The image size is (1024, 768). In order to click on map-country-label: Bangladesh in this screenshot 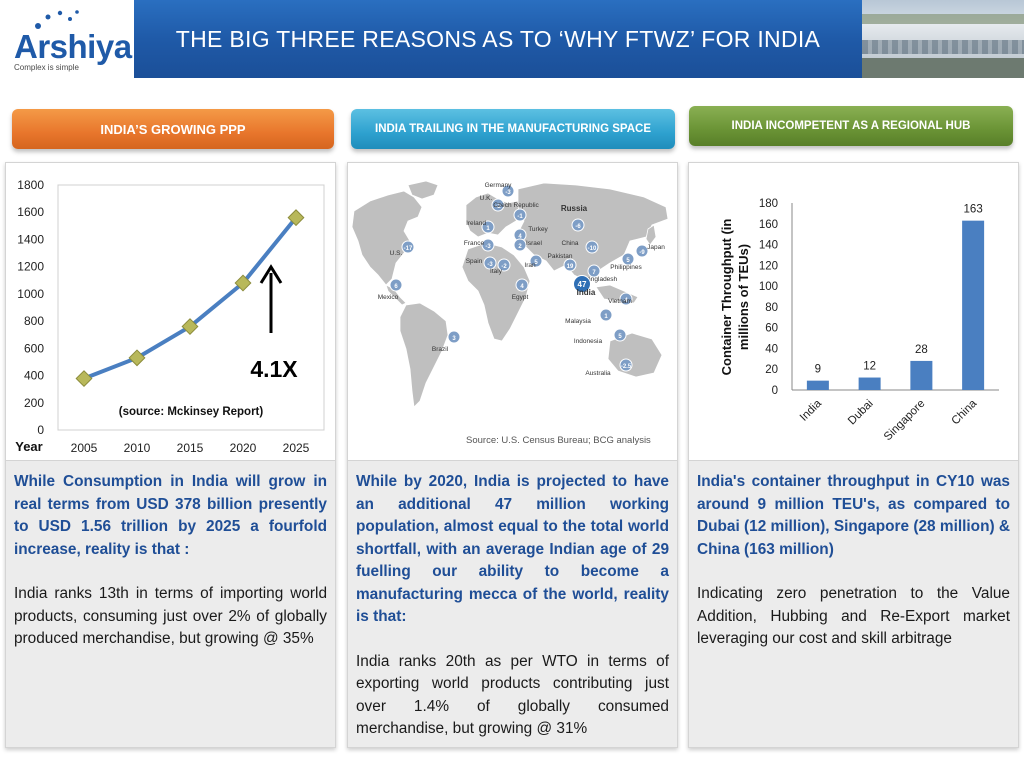, I will do `click(600, 279)`.